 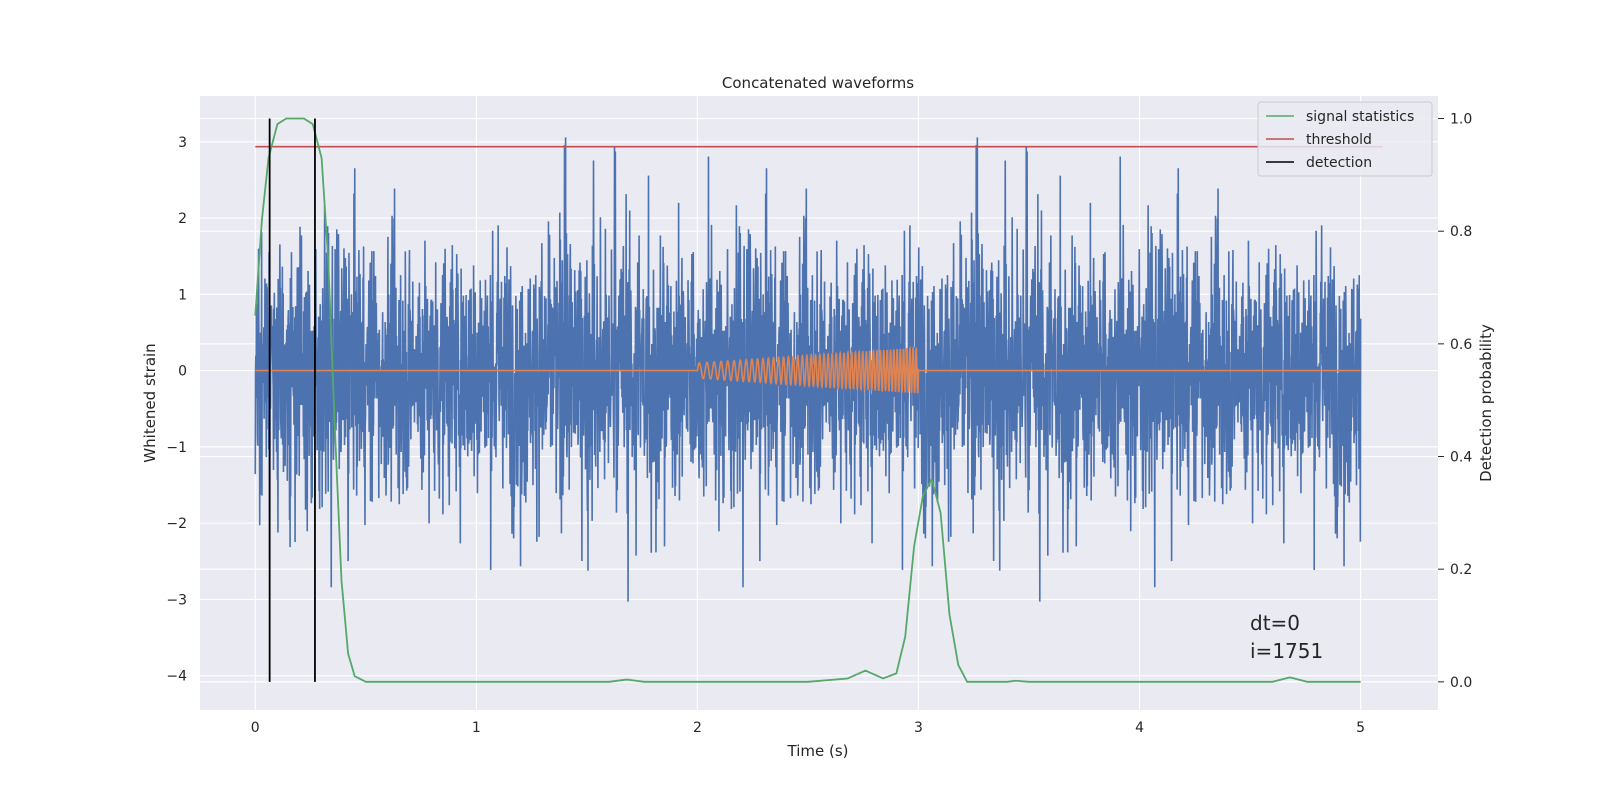 I want to click on annotation-index: i=1751, so click(x=1286, y=651).